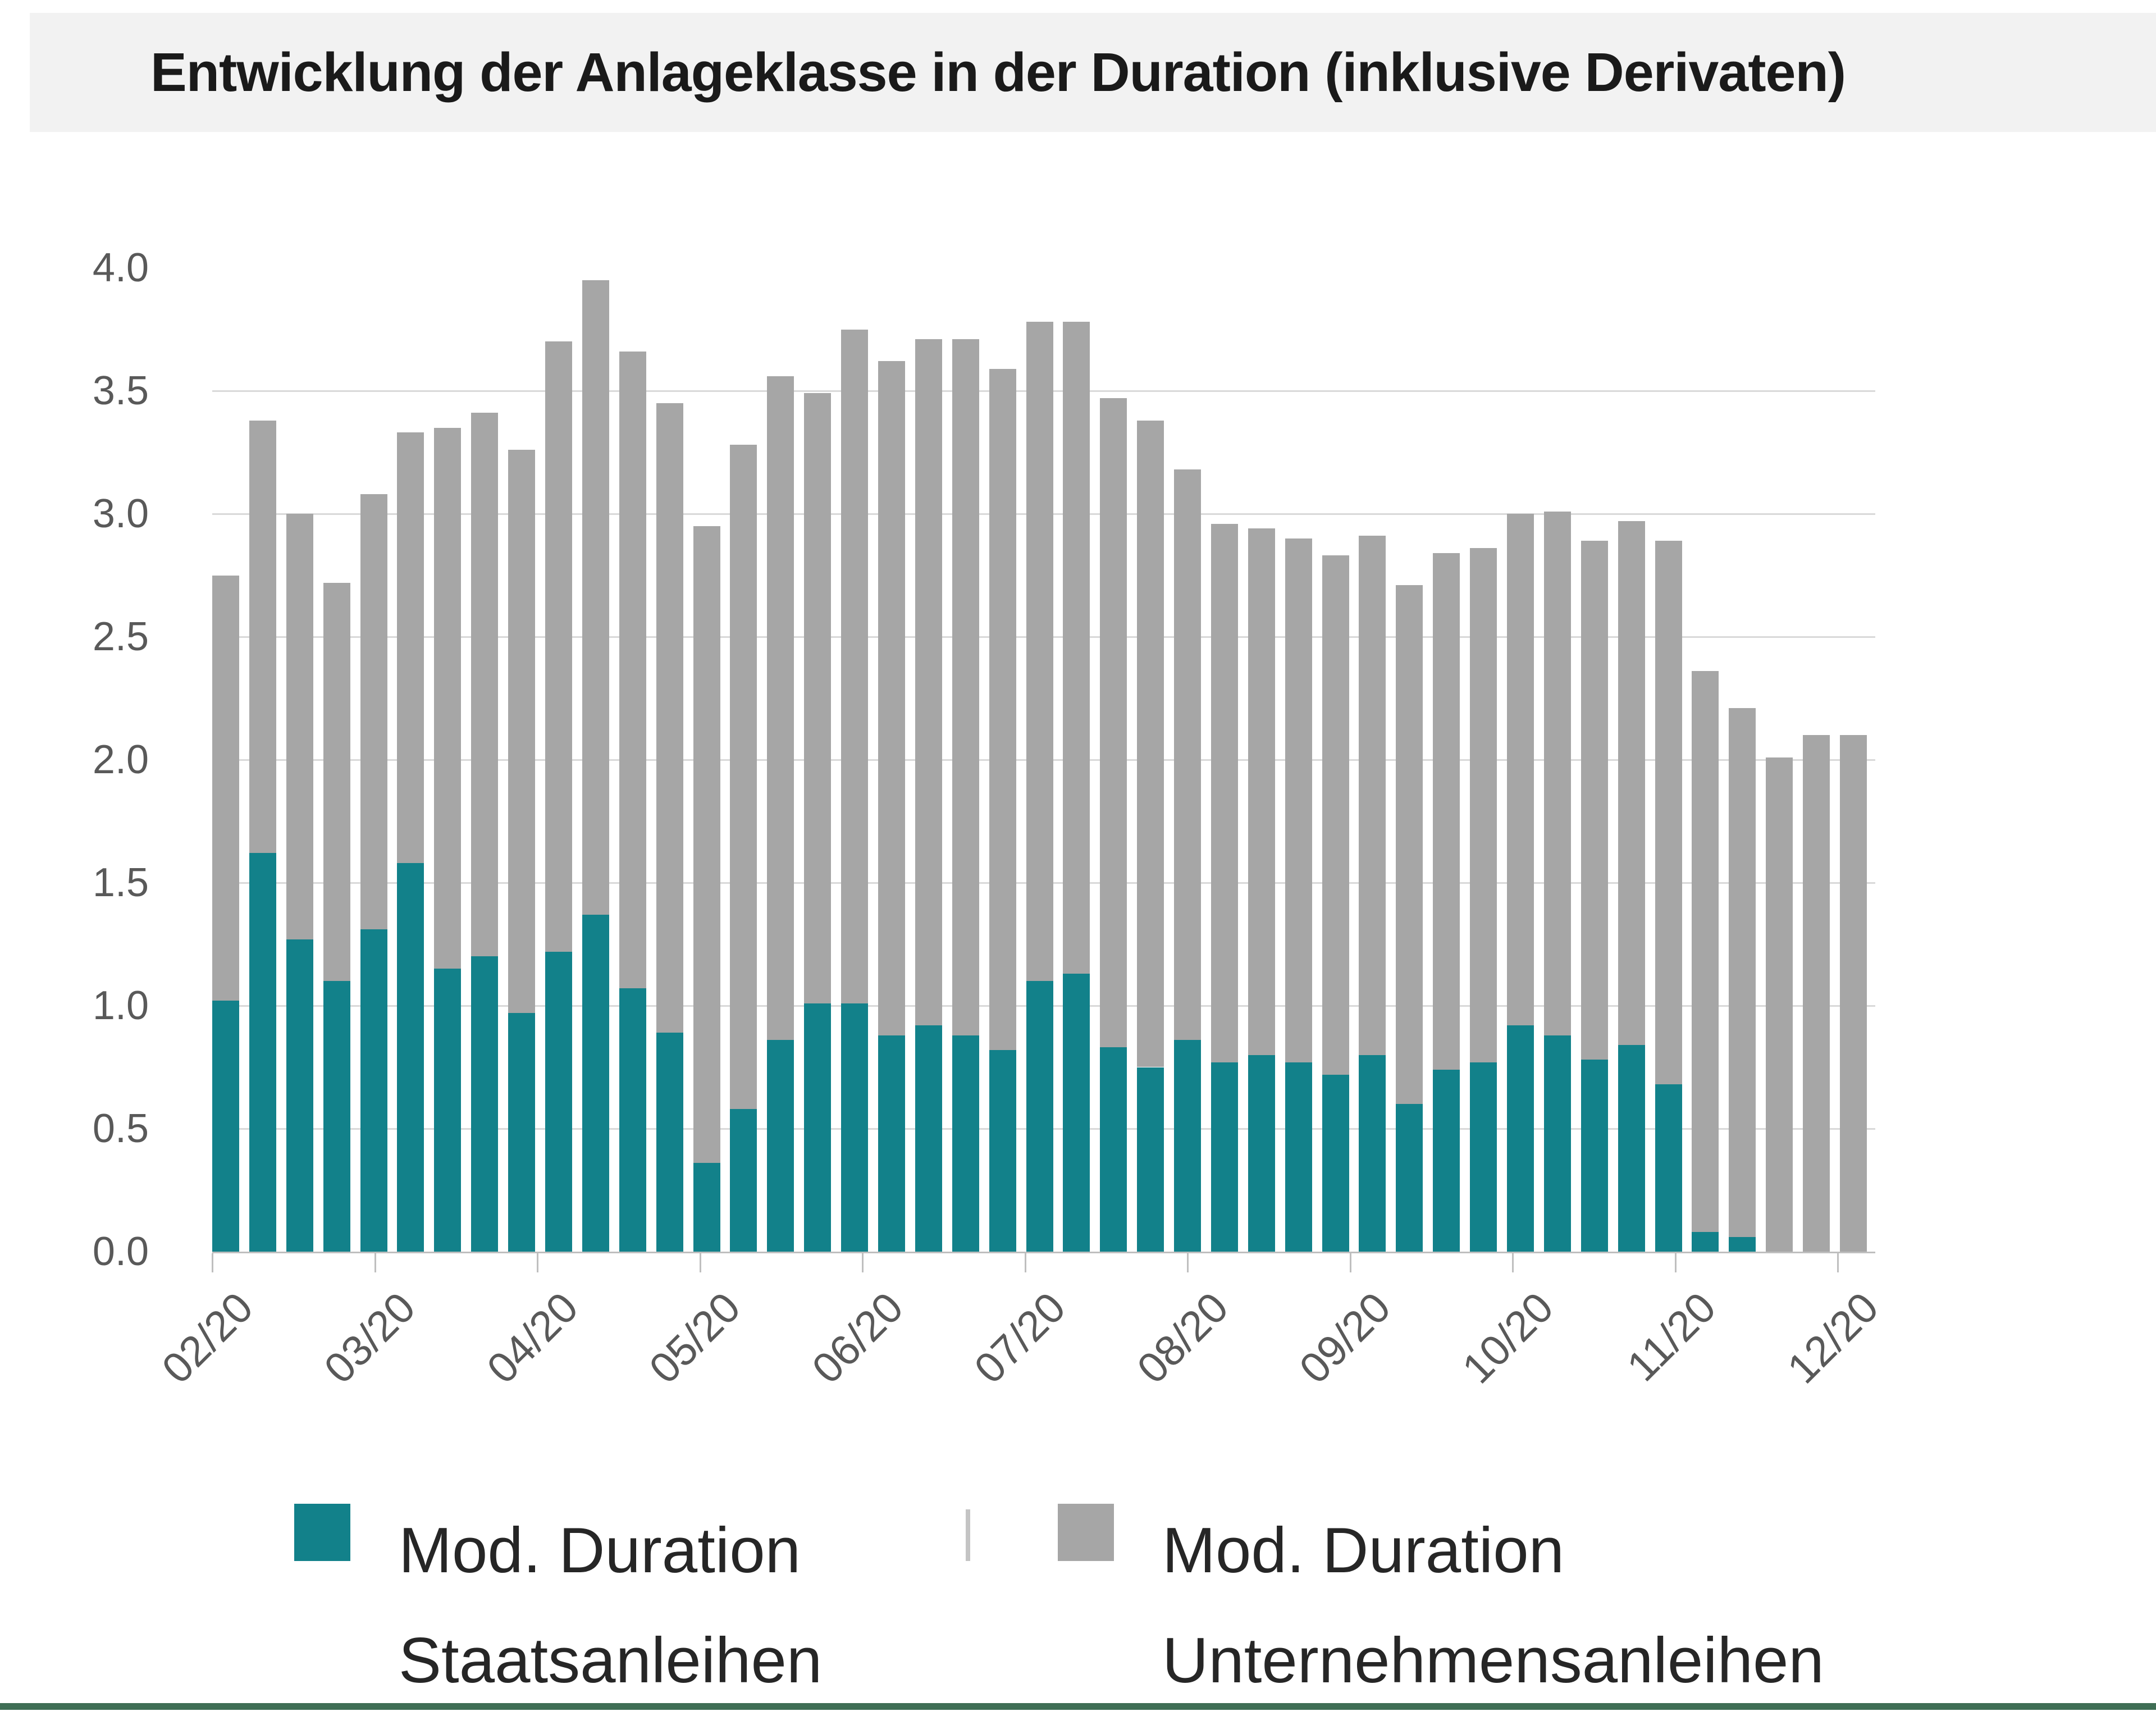 The width and height of the screenshot is (2156, 1716). What do you see at coordinates (120, 391) in the screenshot?
I see `y-axis-label: 3.5` at bounding box center [120, 391].